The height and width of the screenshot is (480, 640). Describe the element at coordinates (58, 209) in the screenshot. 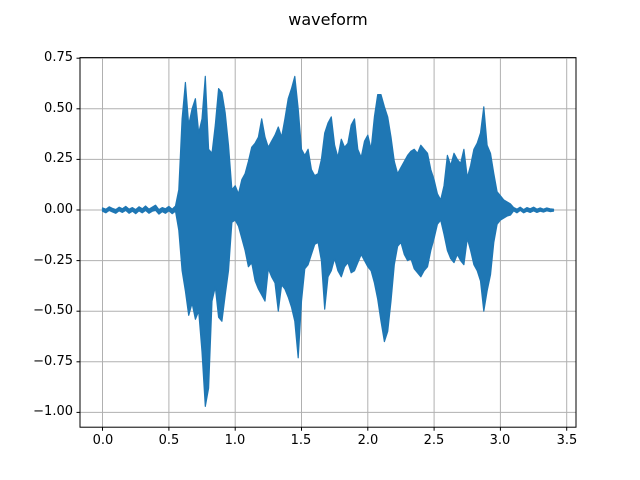

I see `y-tick-label: 0.00` at that location.